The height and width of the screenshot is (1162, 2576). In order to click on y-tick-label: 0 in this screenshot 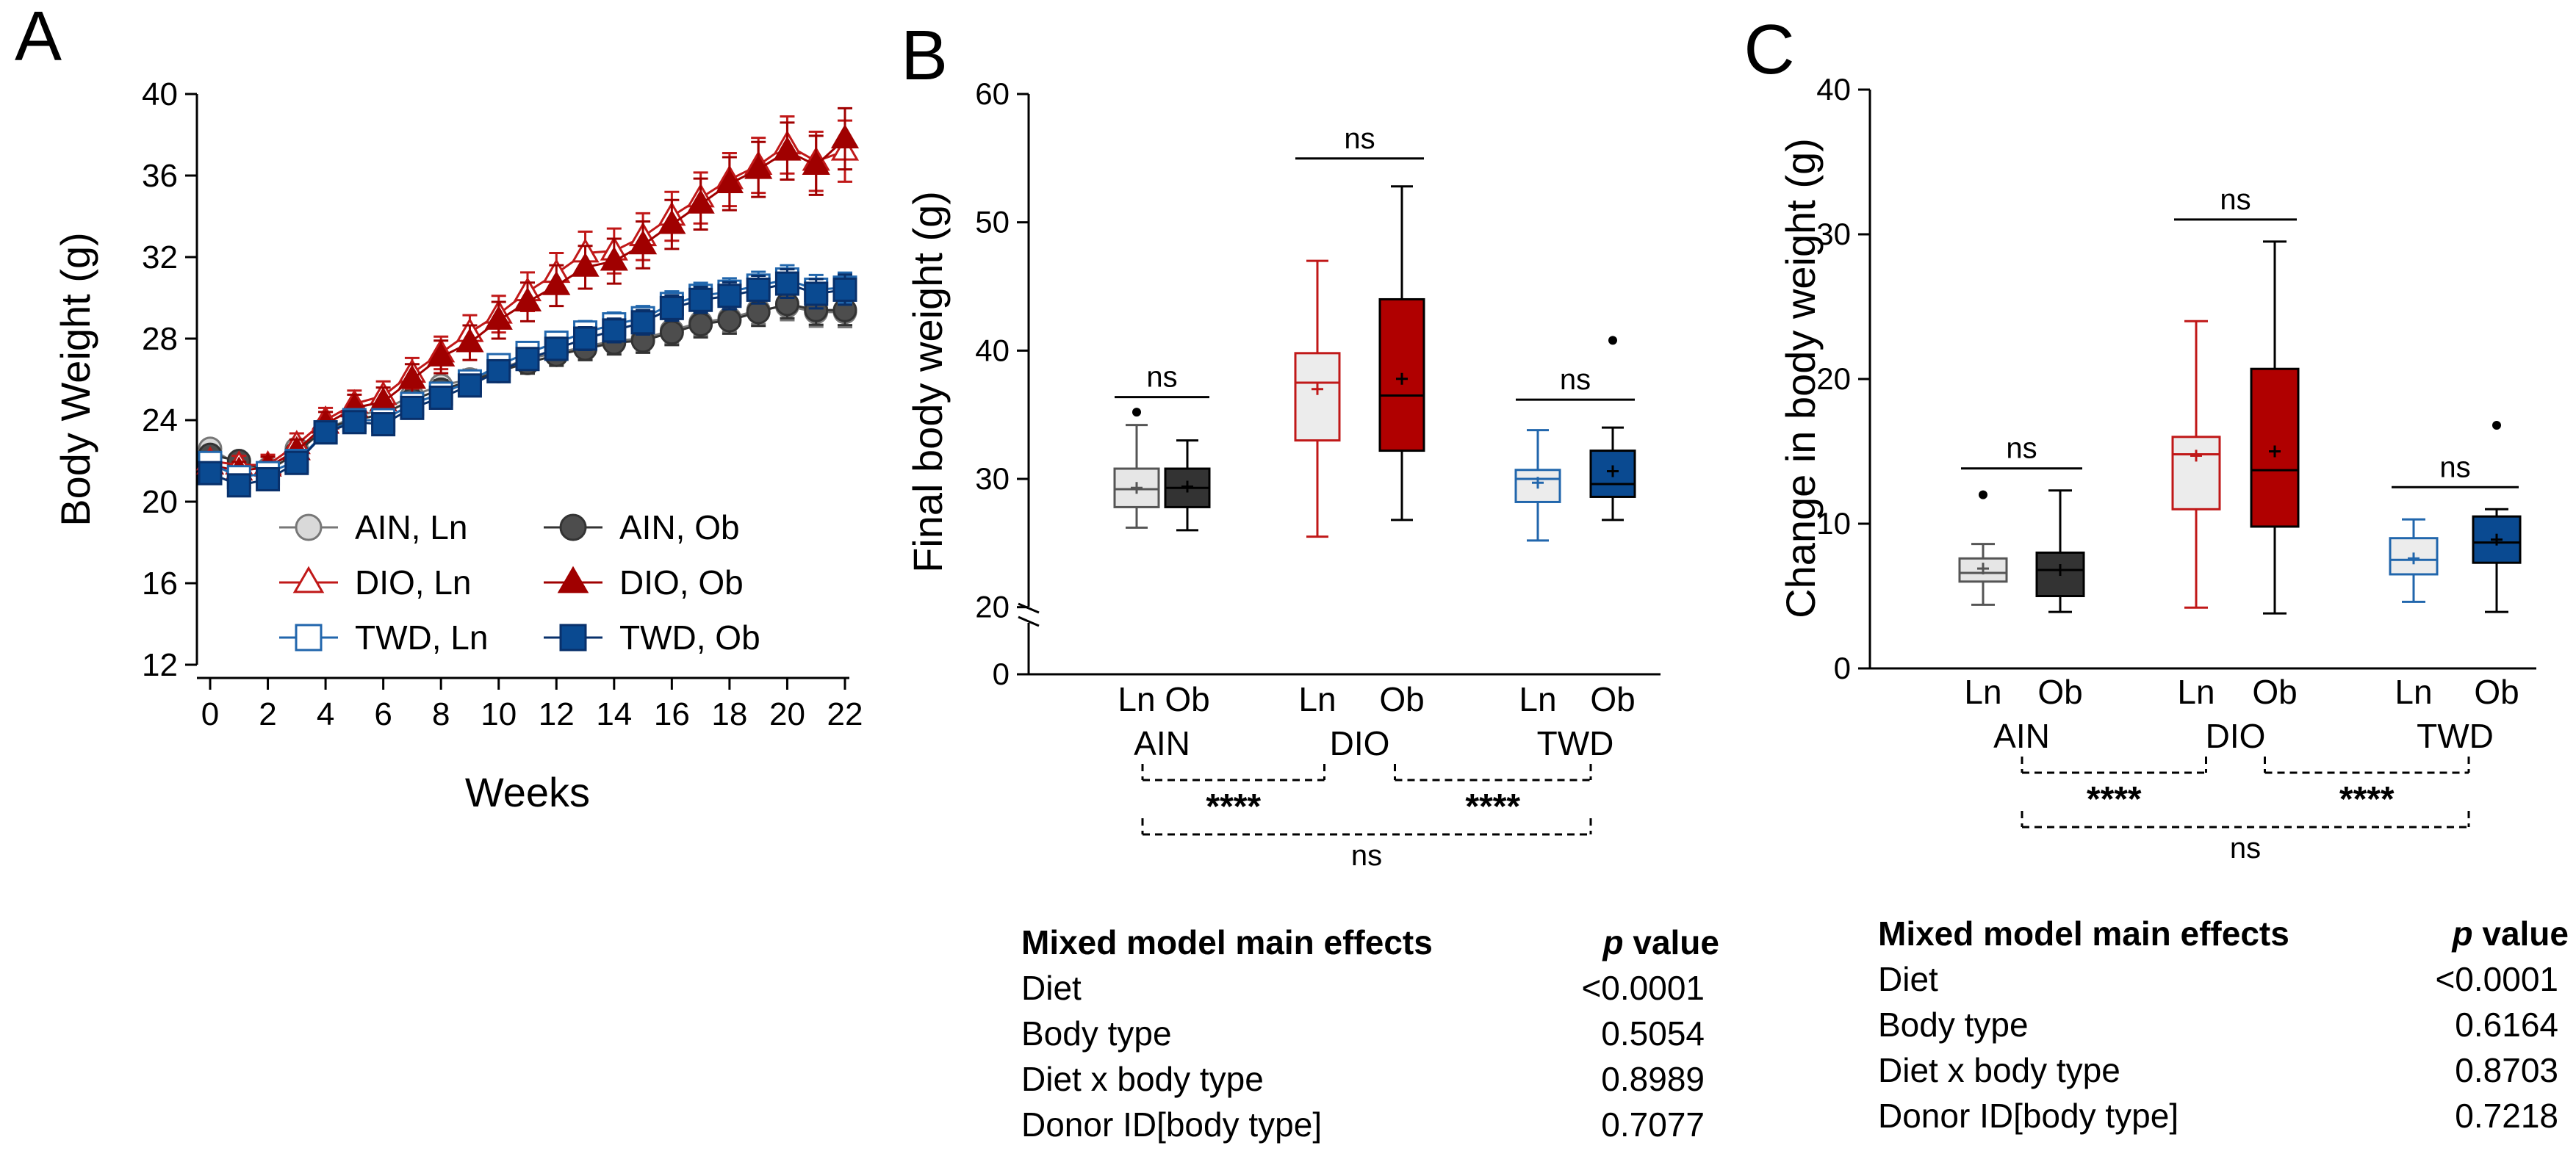, I will do `click(1842, 668)`.